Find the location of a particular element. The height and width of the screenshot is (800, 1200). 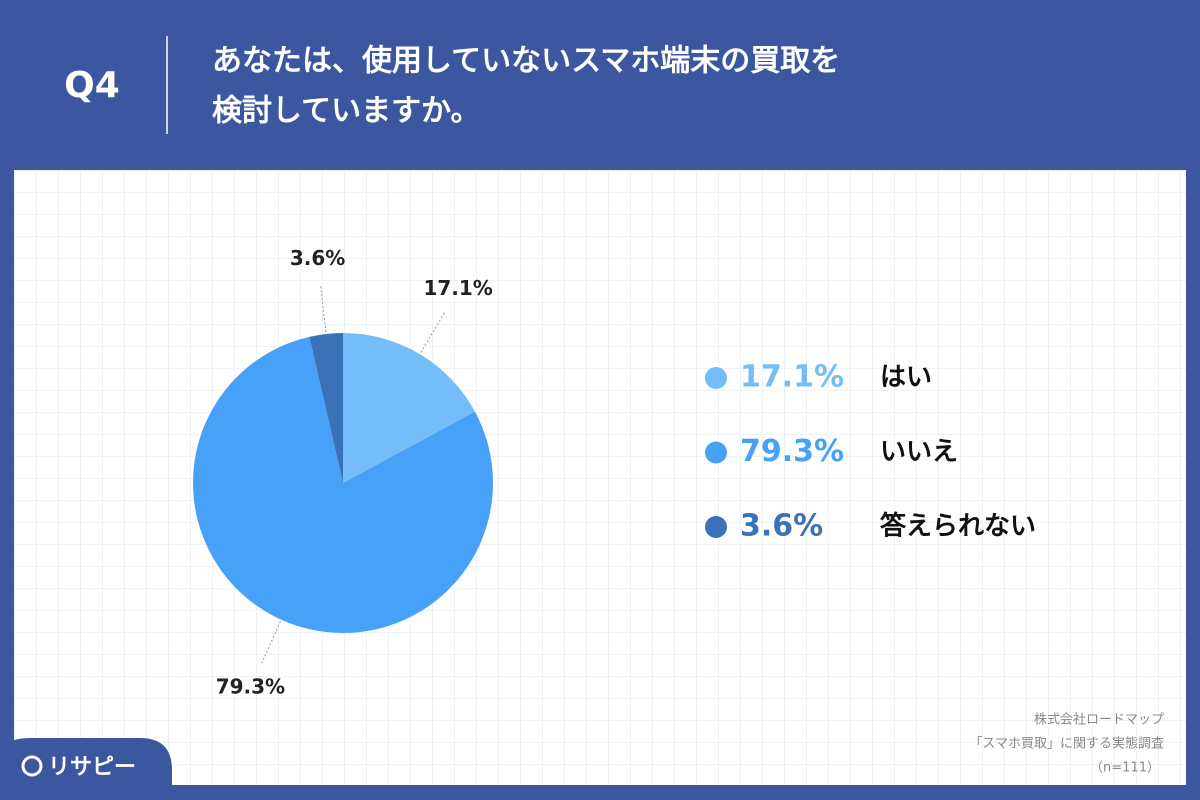

logo-icon is located at coordinates (32, 766).